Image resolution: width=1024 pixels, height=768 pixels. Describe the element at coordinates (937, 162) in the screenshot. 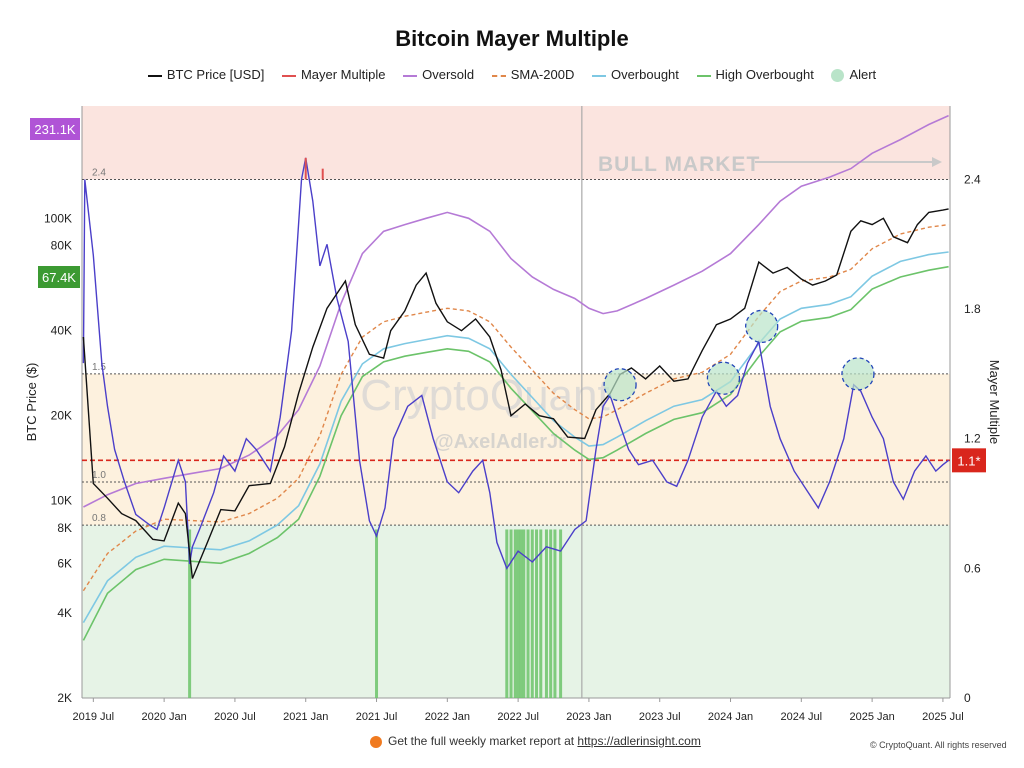

I see `annotation-arrow-head` at that location.